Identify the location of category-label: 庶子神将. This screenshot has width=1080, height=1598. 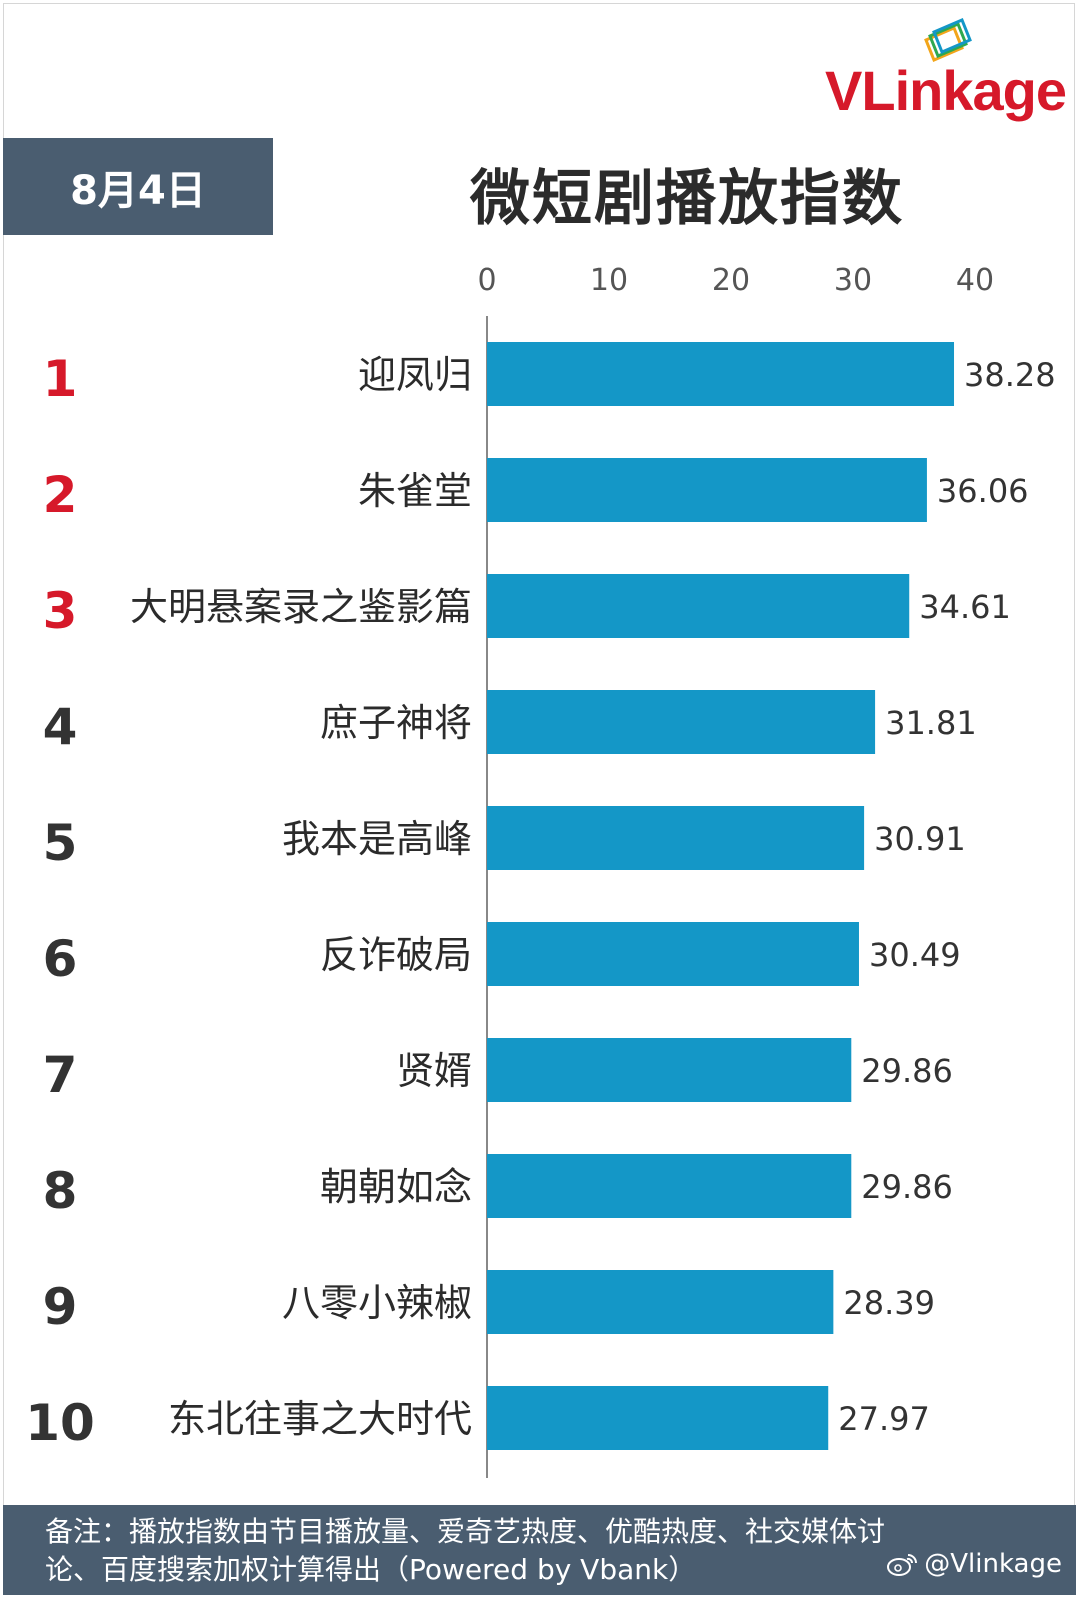
(396, 723).